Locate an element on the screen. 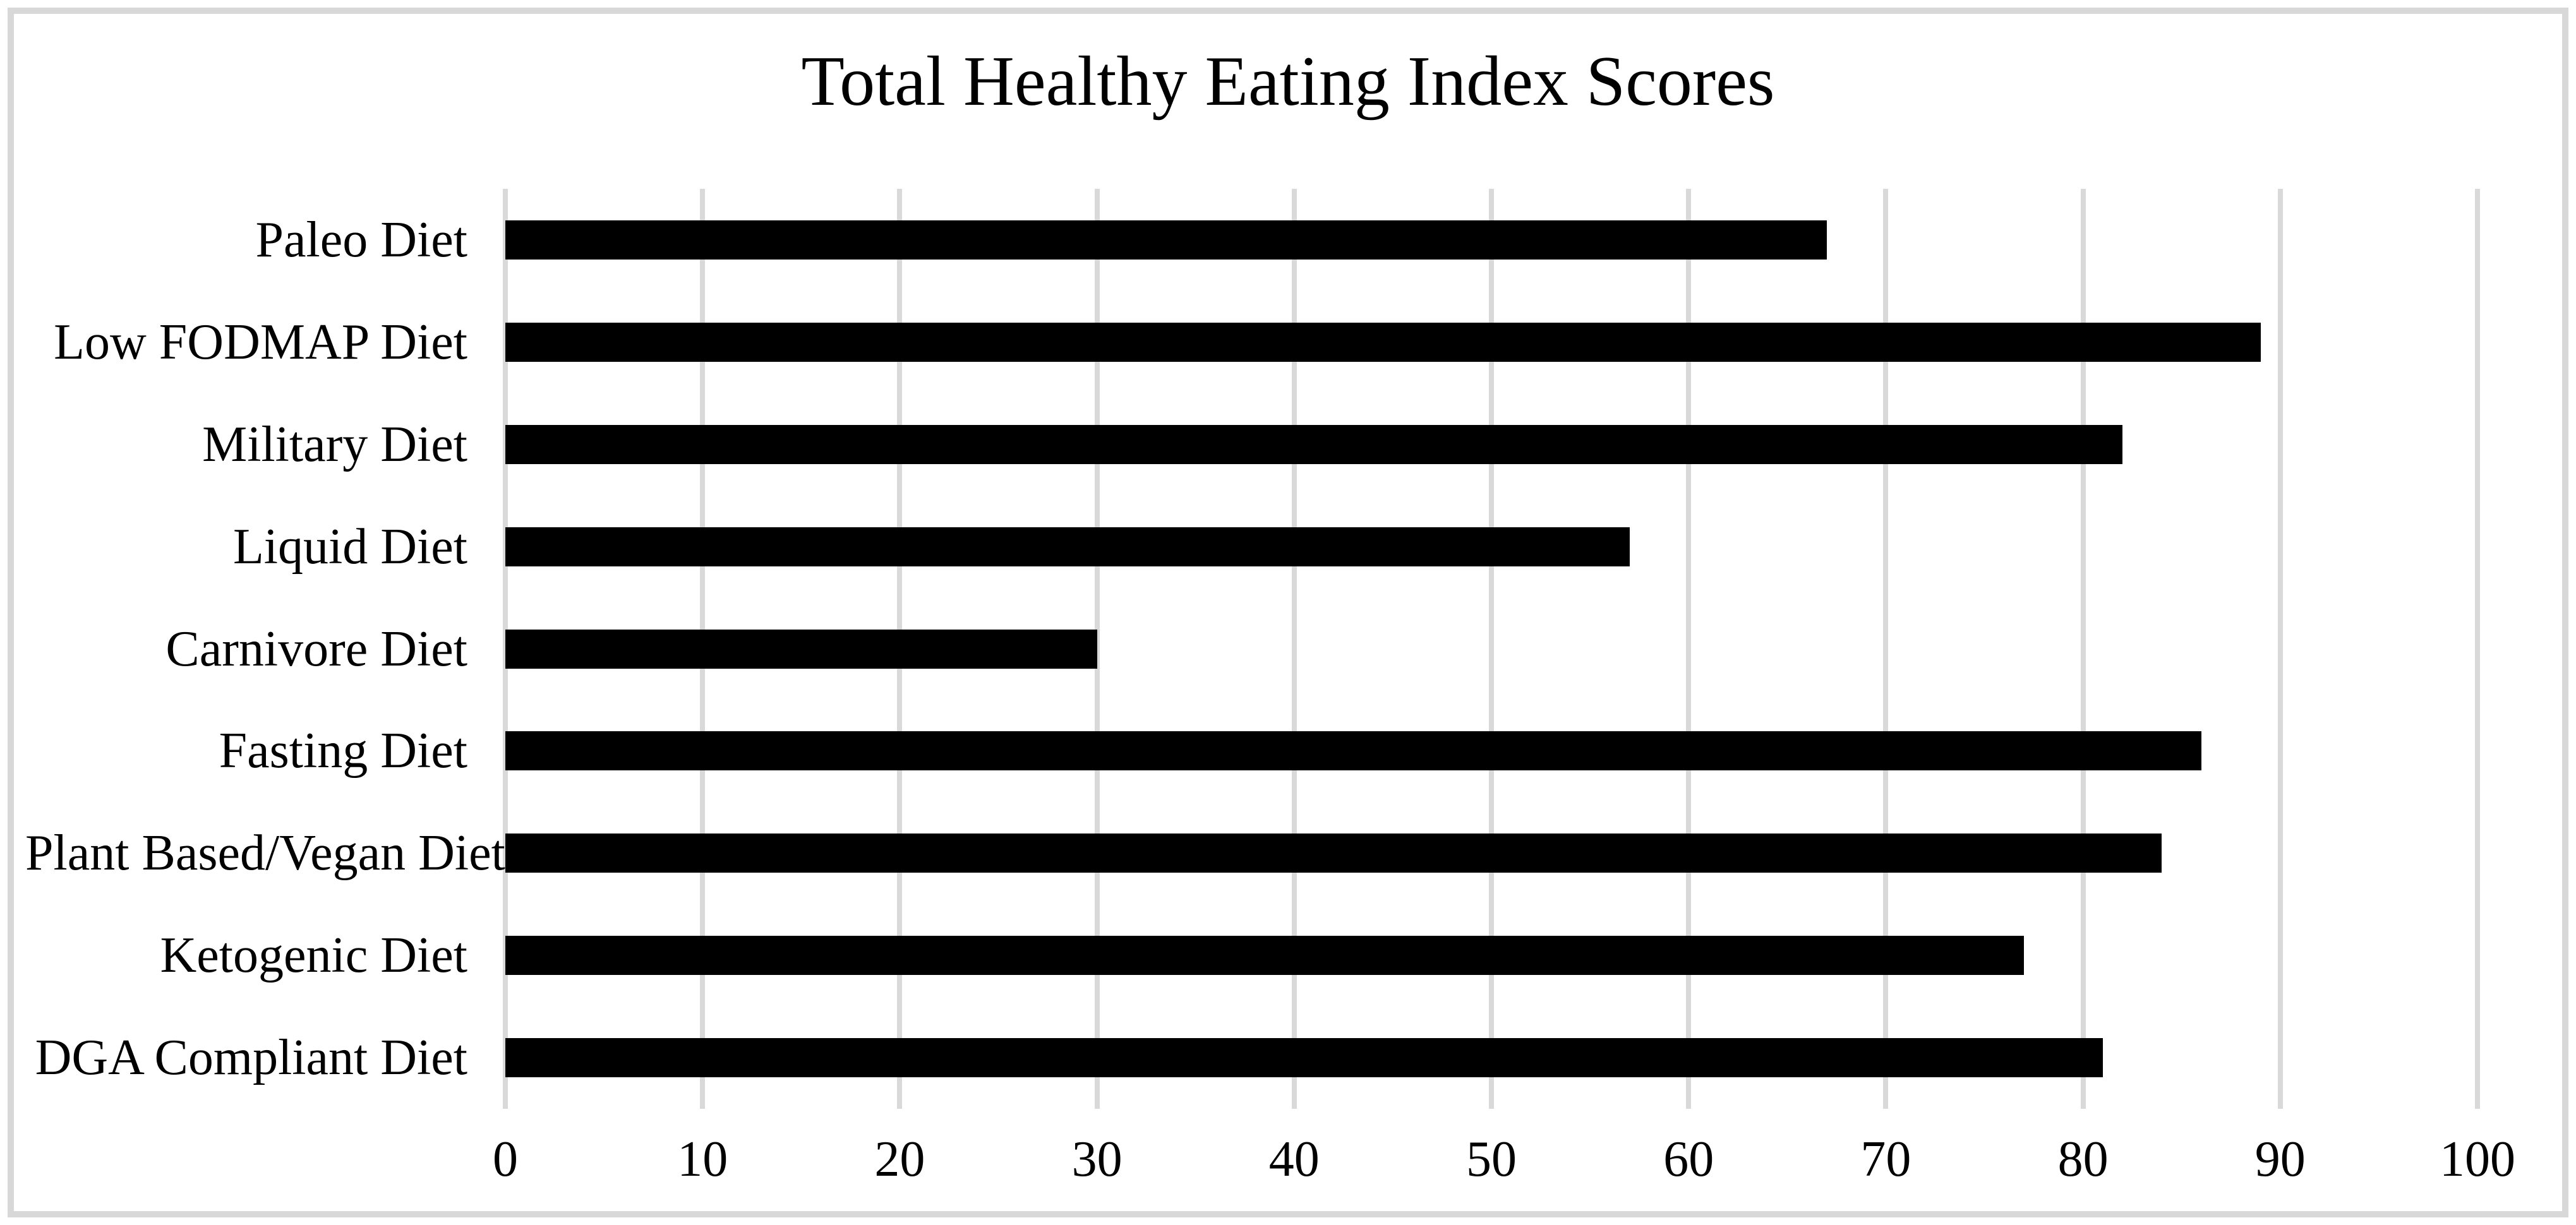 This screenshot has height=1225, width=2576. chart-title: Total Healthy Eating Index Scores is located at coordinates (1288, 81).